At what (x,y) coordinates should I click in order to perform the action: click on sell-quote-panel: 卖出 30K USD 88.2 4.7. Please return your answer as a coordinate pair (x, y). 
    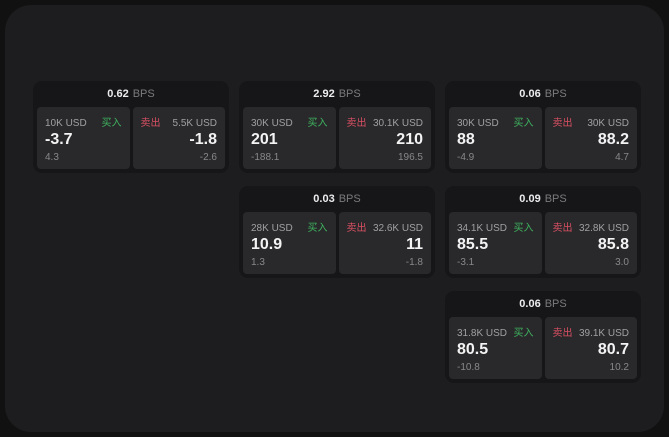
    Looking at the image, I should click on (590, 138).